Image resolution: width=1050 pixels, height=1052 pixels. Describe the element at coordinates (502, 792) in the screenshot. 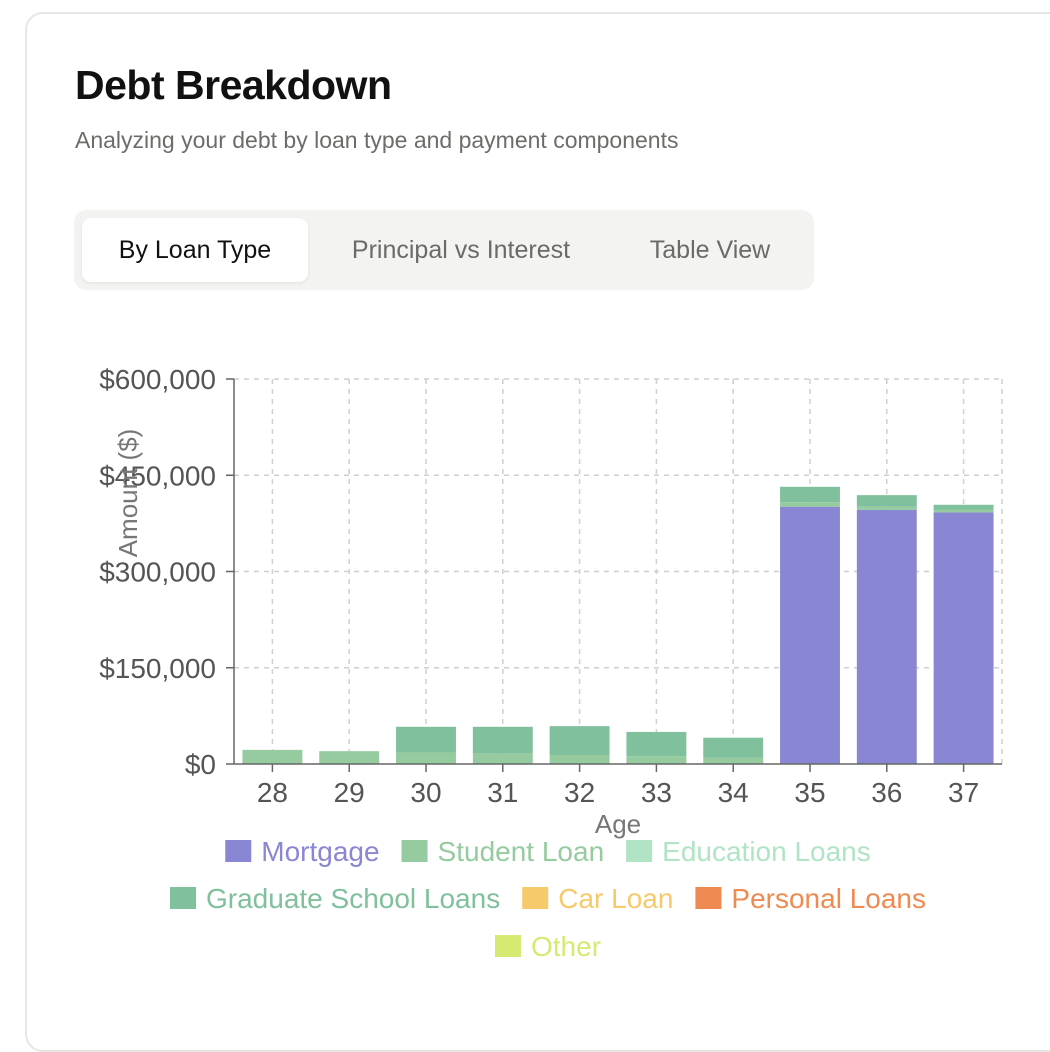

I see `x-tick-label: 31` at that location.